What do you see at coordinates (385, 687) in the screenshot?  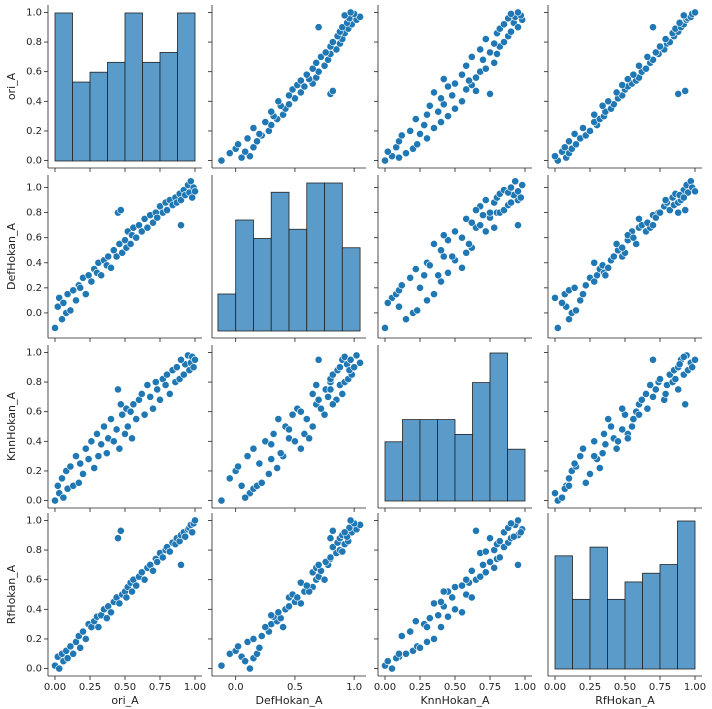 I see `x-tick-label: 0.00` at bounding box center [385, 687].